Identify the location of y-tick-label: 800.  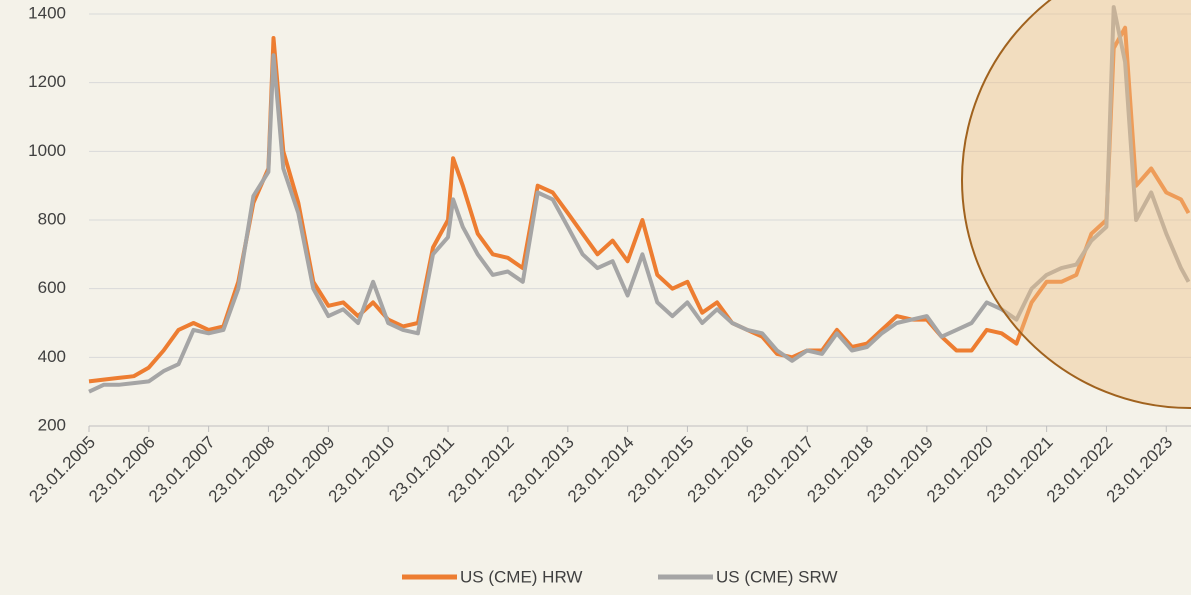
(52, 218).